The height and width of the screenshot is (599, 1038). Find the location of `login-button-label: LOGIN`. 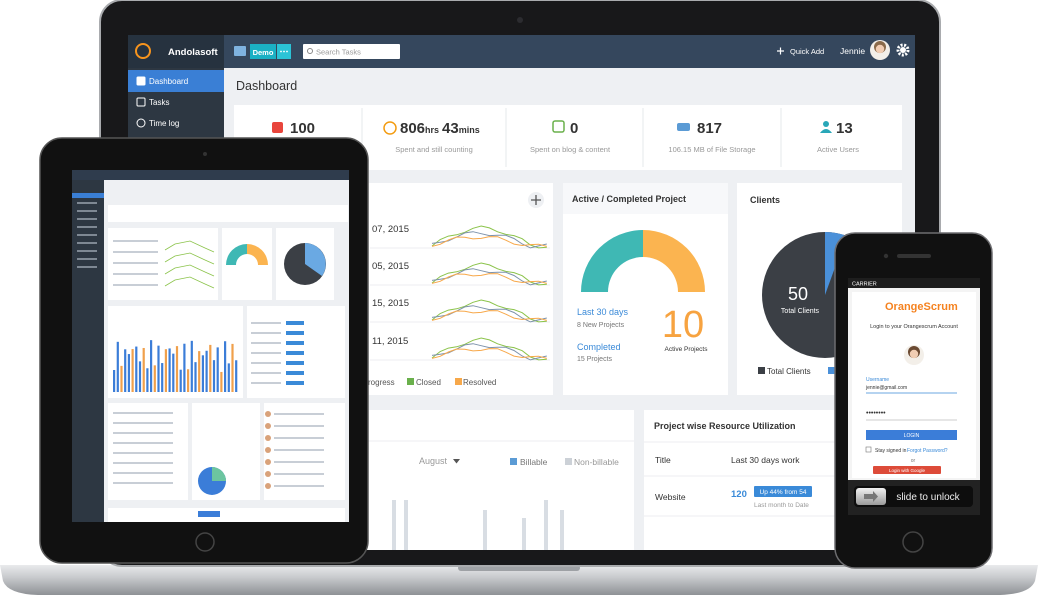

login-button-label: LOGIN is located at coordinates (912, 436).